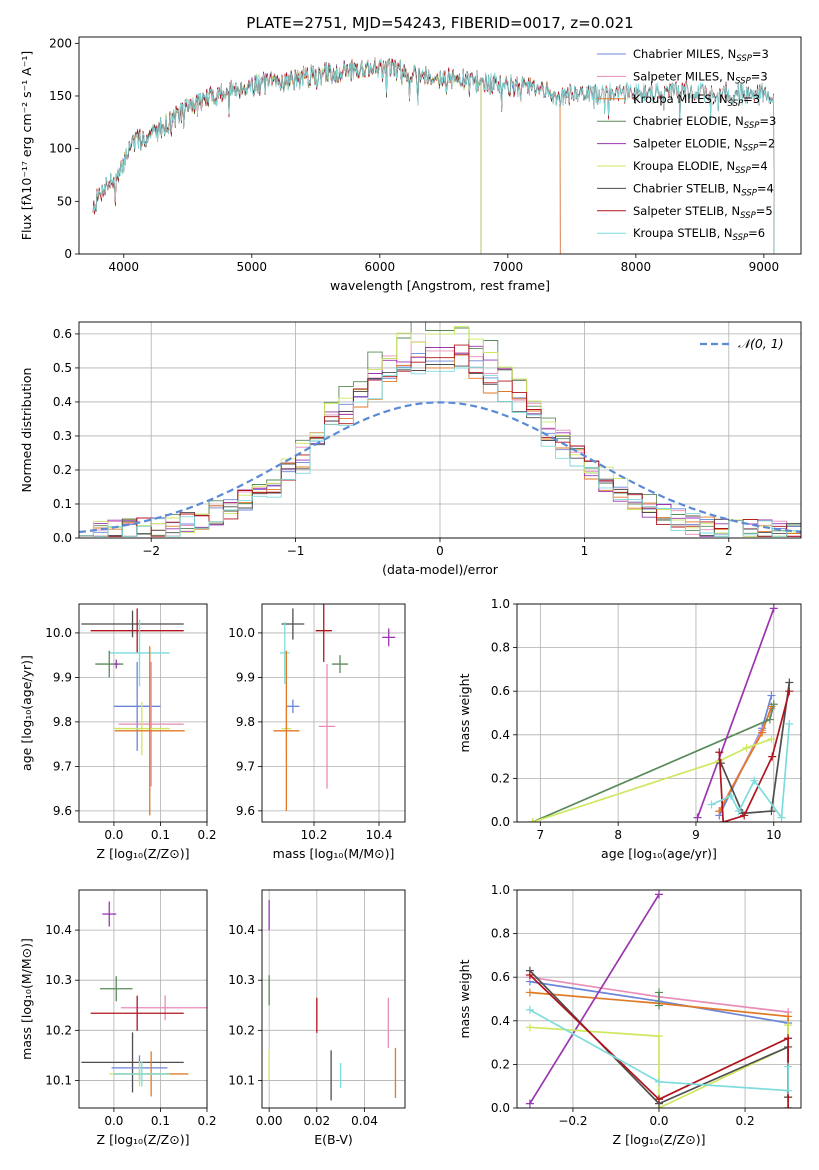 The image size is (819, 1170). I want to click on frame-age_vs_Z, so click(143, 713).